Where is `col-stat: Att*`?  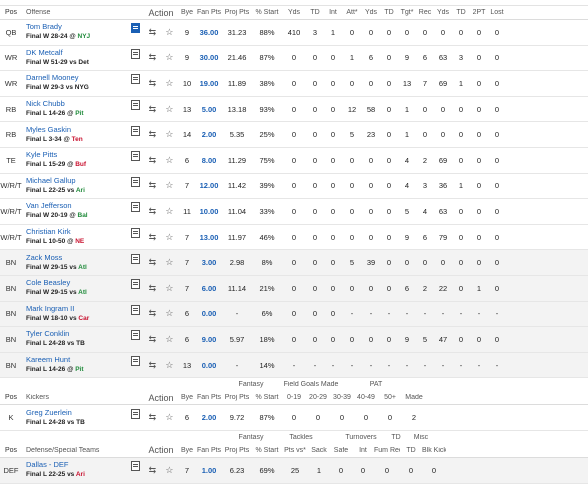
col-stat: Att* is located at coordinates (352, 12).